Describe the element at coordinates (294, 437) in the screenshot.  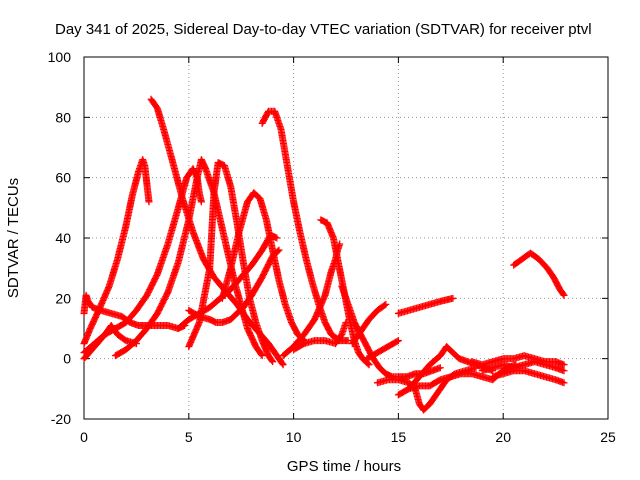
I see `x-tick-label: 10` at that location.